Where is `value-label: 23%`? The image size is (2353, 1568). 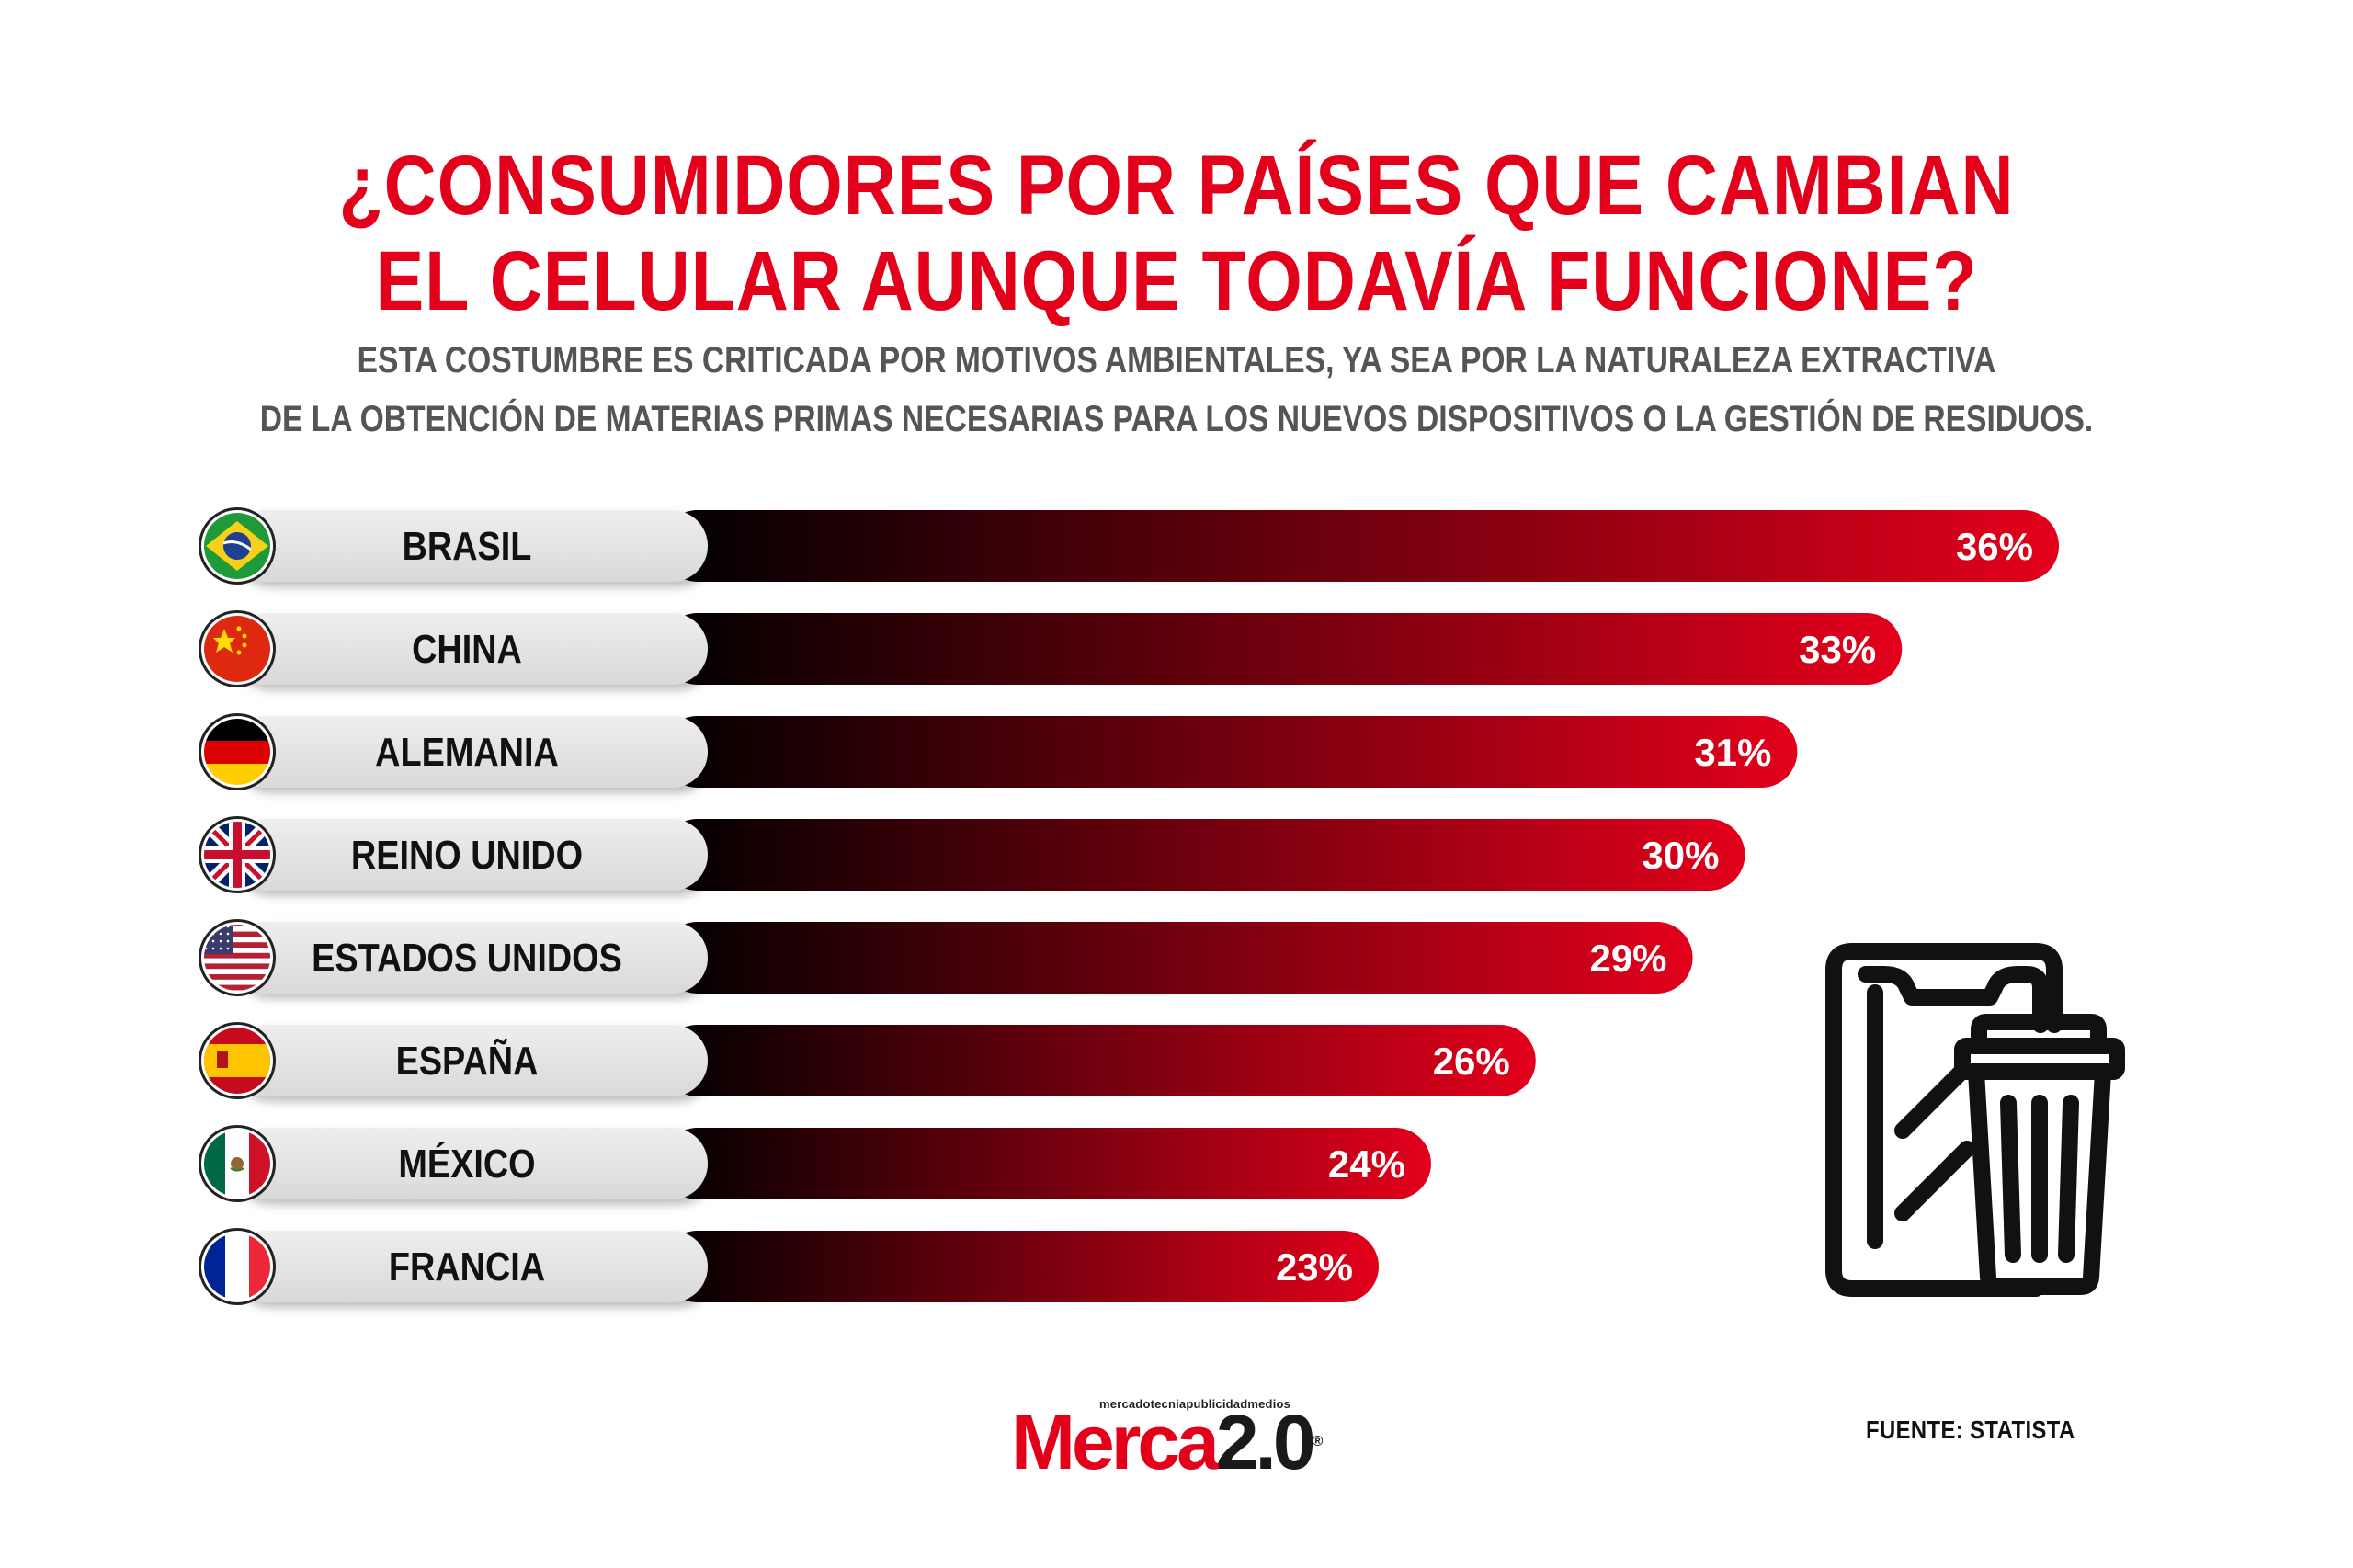
value-label: 23% is located at coordinates (1314, 1267).